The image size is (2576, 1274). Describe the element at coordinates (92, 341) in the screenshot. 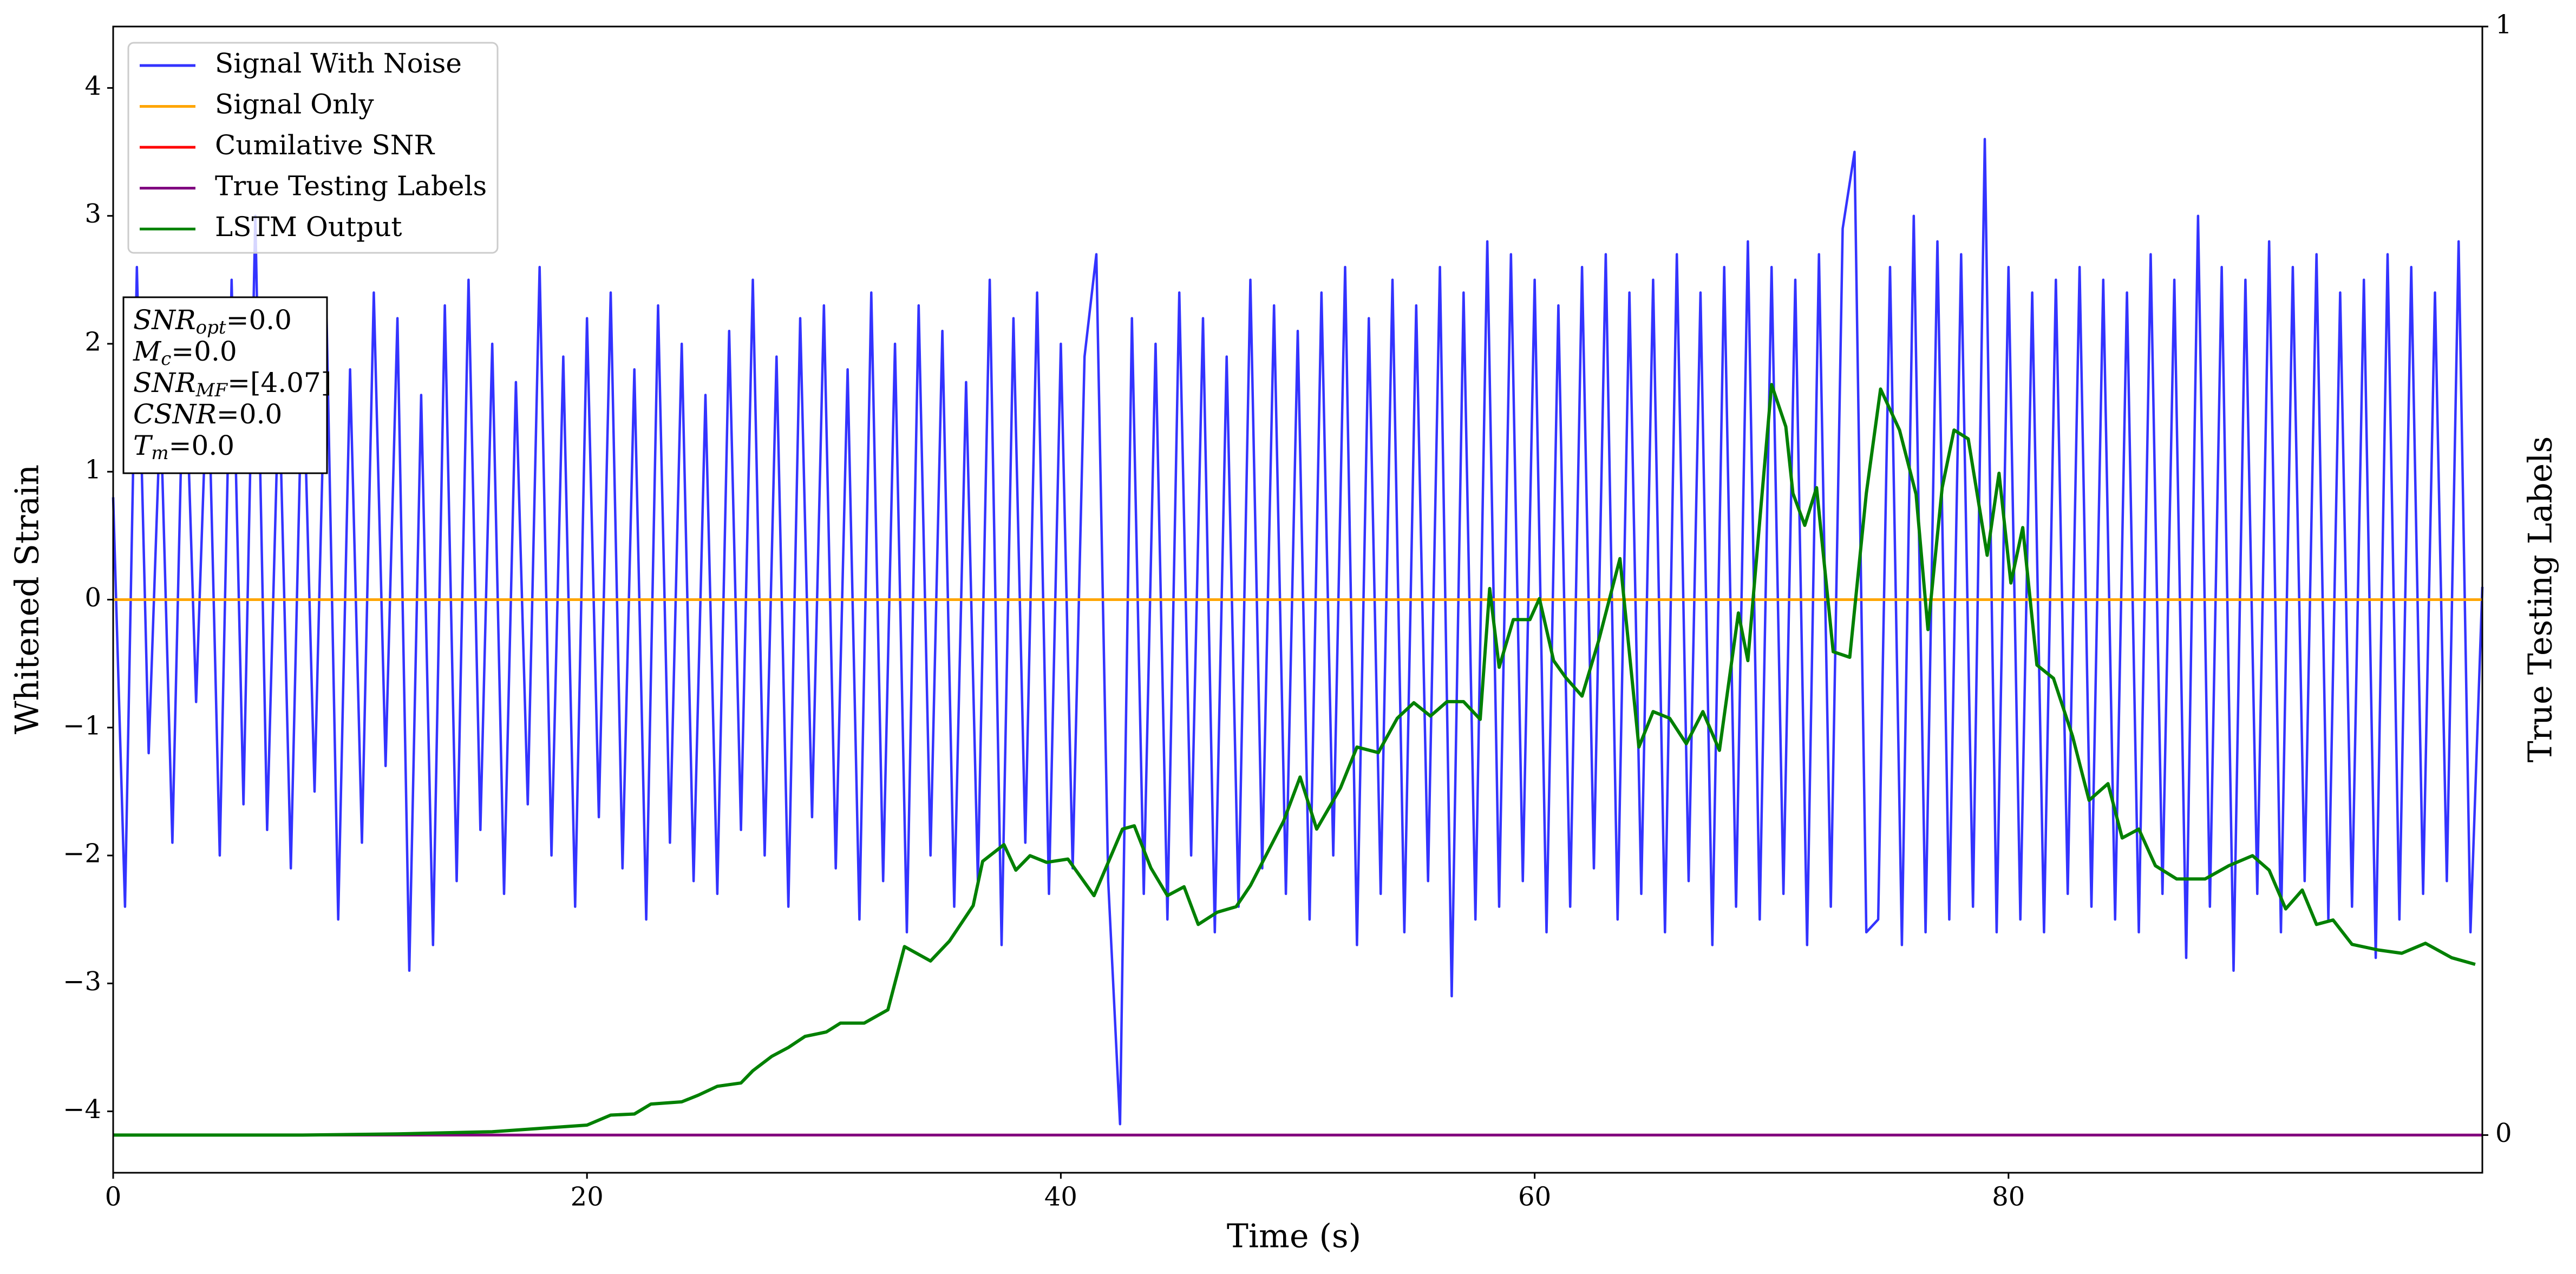

I see `y-tick-label: 2` at that location.